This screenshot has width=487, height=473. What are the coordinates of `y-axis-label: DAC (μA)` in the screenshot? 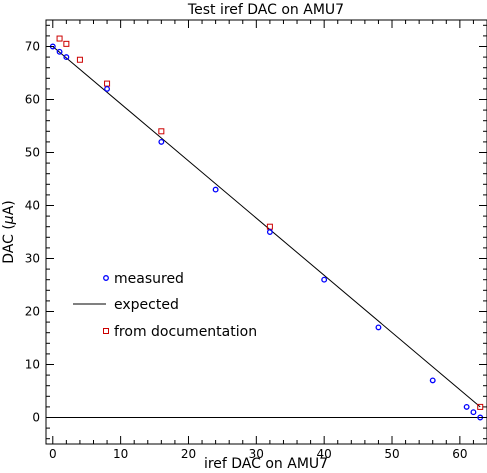 It's located at (9, 232).